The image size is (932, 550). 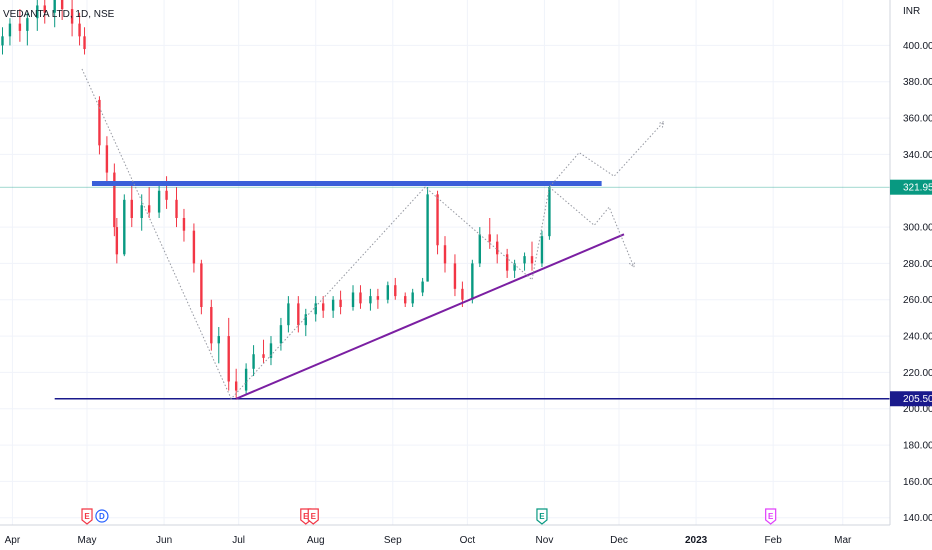 I want to click on x-tick-label: Dec, so click(x=619, y=540).